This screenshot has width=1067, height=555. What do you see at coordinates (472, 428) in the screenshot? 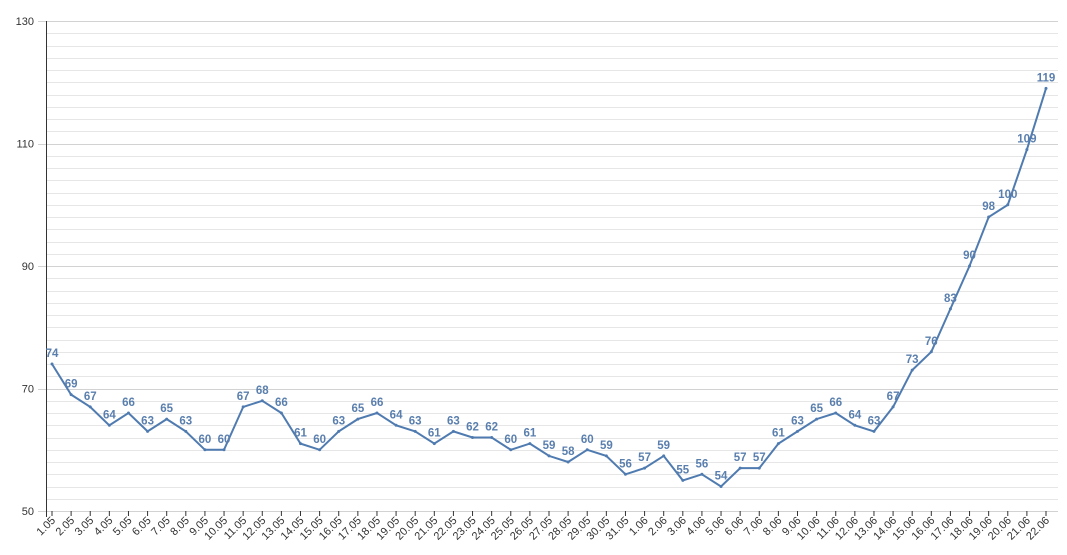
I see `data-label: 62` at bounding box center [472, 428].